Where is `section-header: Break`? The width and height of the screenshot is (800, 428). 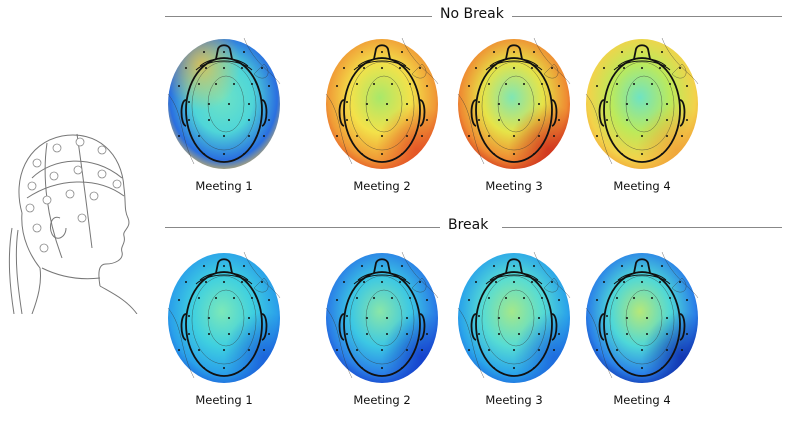
section-header: Break is located at coordinates (473, 227).